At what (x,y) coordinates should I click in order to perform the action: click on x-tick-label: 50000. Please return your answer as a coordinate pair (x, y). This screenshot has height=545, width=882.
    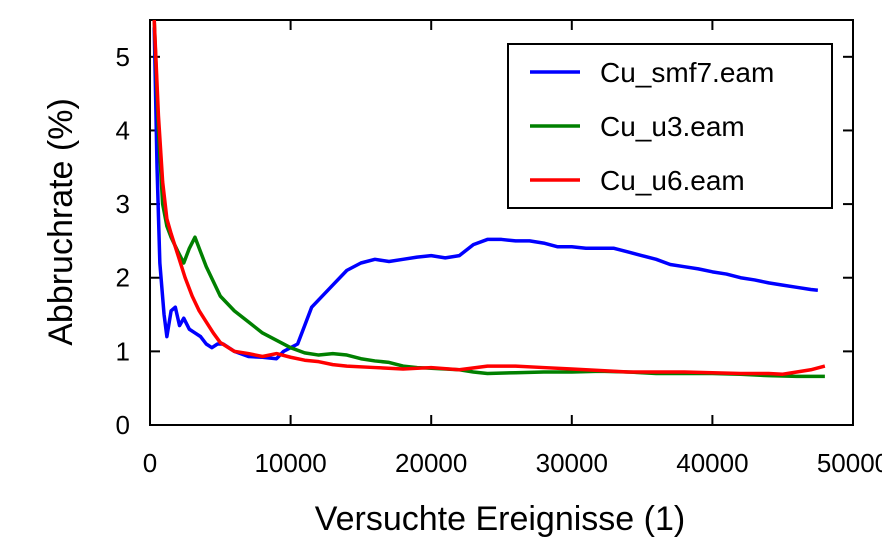
    Looking at the image, I should click on (849, 463).